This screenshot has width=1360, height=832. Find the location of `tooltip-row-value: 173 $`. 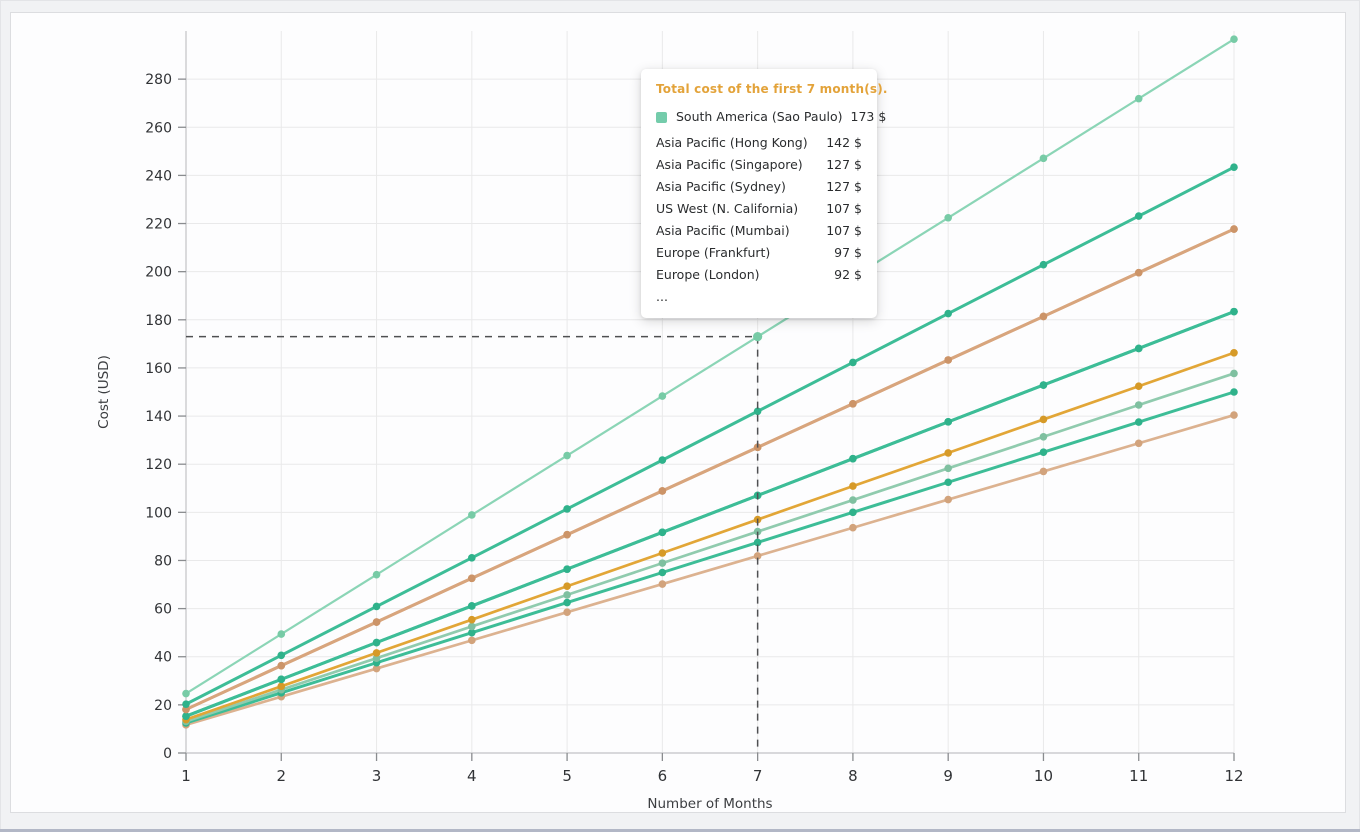

tooltip-row-value: 173 $ is located at coordinates (868, 116).